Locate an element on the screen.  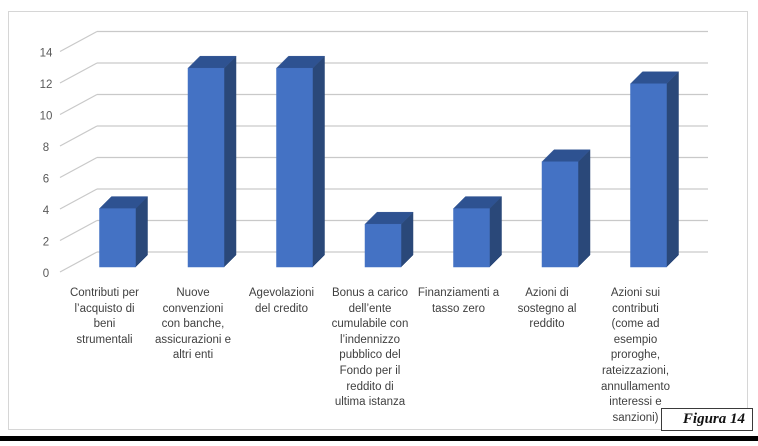
figure-caption-box: Figura 14 is located at coordinates (707, 419).